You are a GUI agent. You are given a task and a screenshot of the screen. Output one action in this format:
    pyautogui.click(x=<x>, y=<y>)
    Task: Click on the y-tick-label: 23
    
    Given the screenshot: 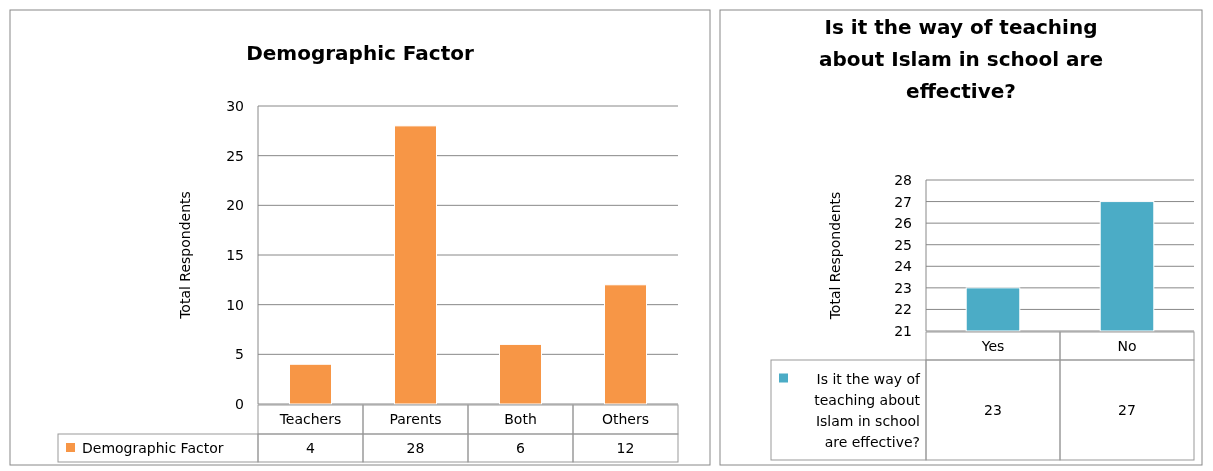 What is the action you would take?
    pyautogui.click(x=903, y=287)
    